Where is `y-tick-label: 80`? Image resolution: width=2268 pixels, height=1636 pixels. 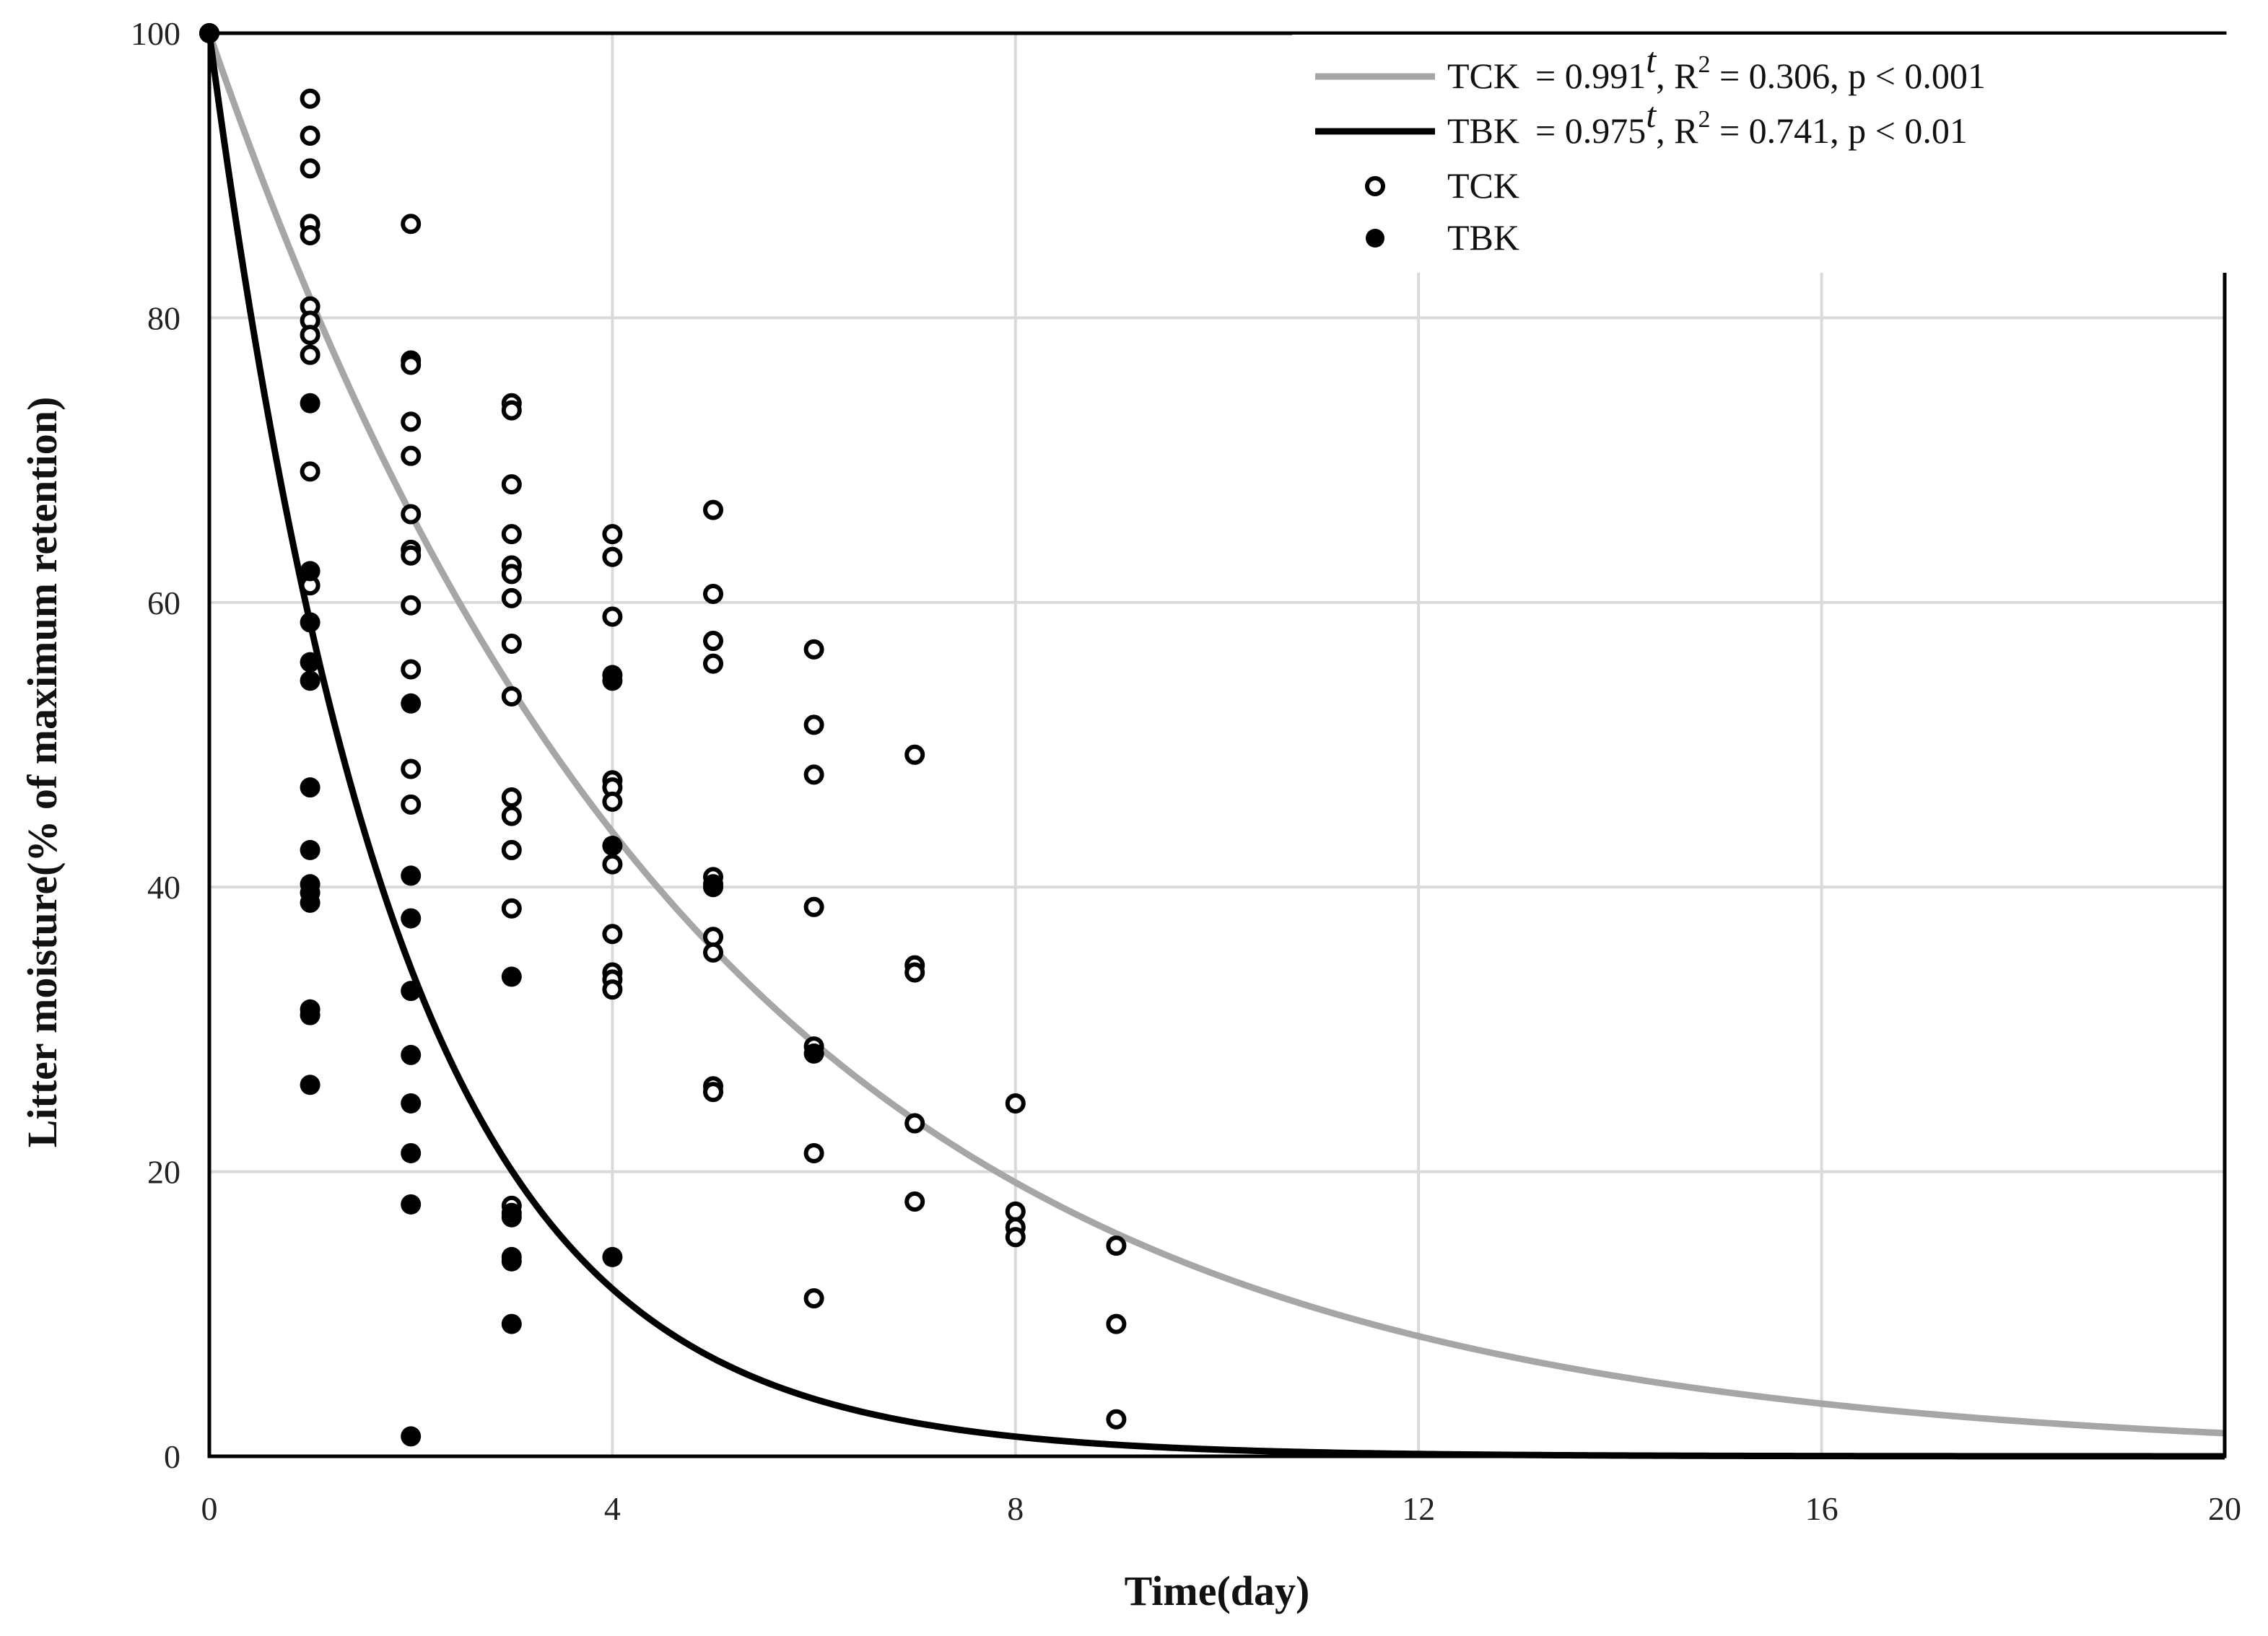 y-tick-label: 80 is located at coordinates (163, 318).